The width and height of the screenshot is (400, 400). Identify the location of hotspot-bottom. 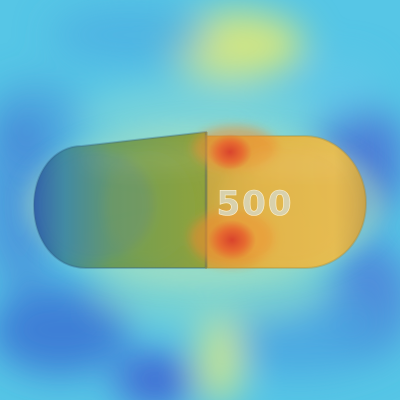
(232, 240).